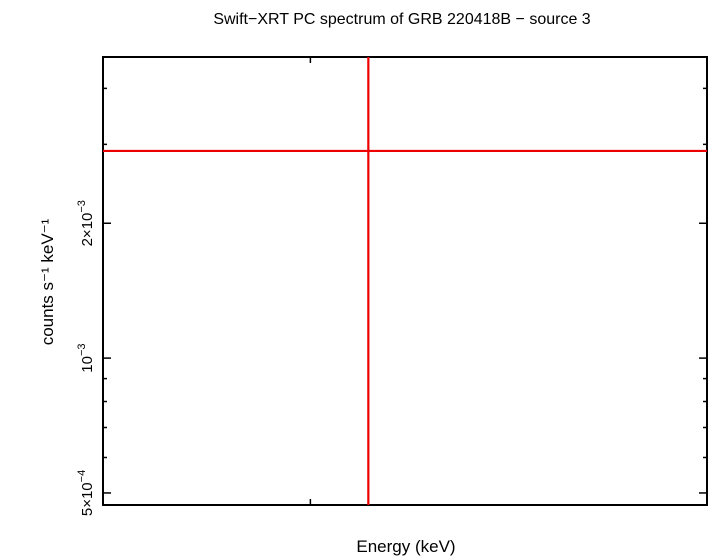  What do you see at coordinates (405, 546) in the screenshot?
I see `x-axis-label: Energy (keV)` at bounding box center [405, 546].